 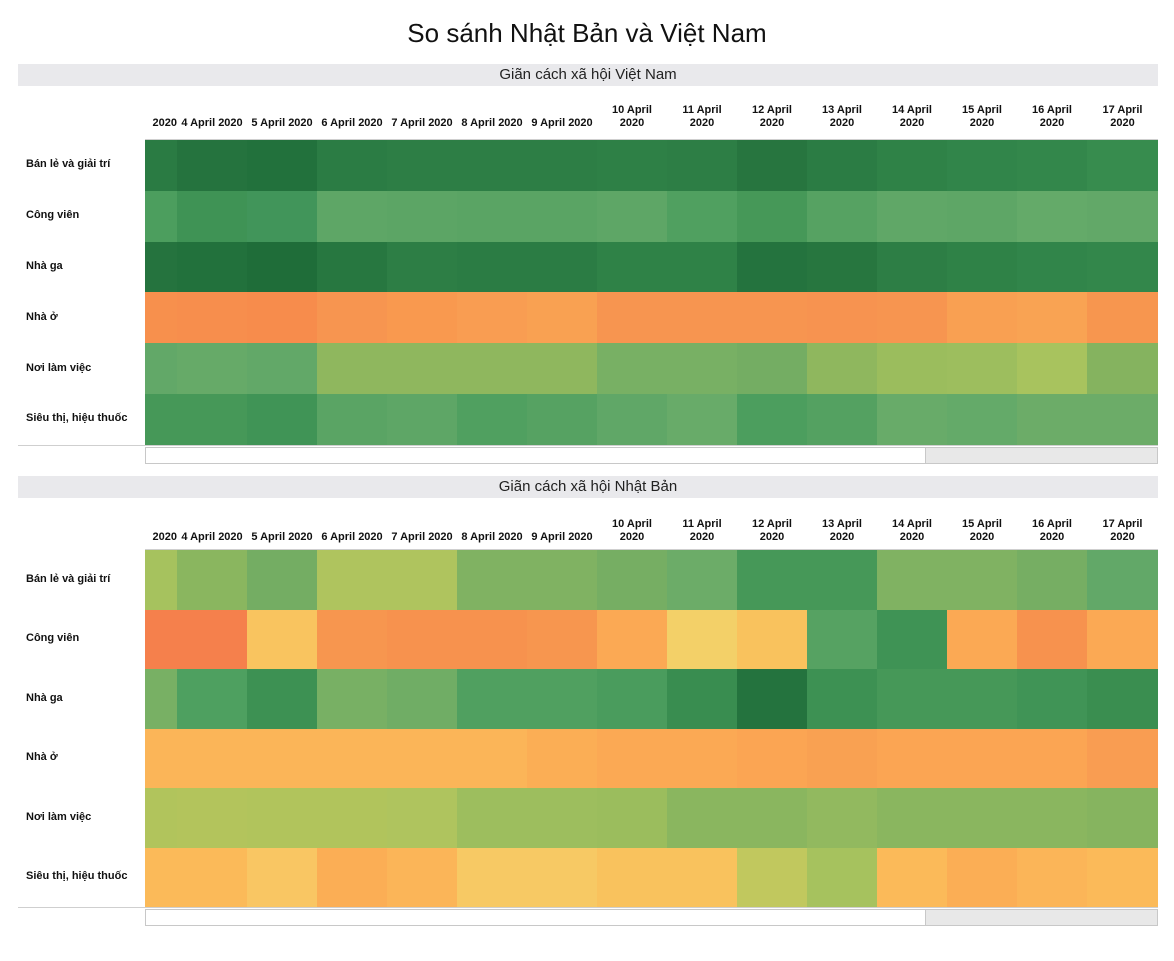 I want to click on column-label: 6 April 2020, so click(x=352, y=123).